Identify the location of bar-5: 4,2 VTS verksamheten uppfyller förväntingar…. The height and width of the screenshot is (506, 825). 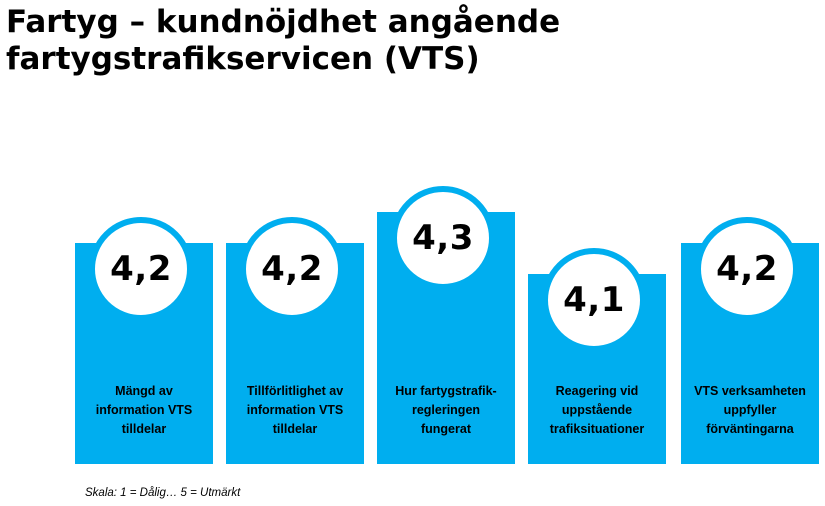
(750, 338).